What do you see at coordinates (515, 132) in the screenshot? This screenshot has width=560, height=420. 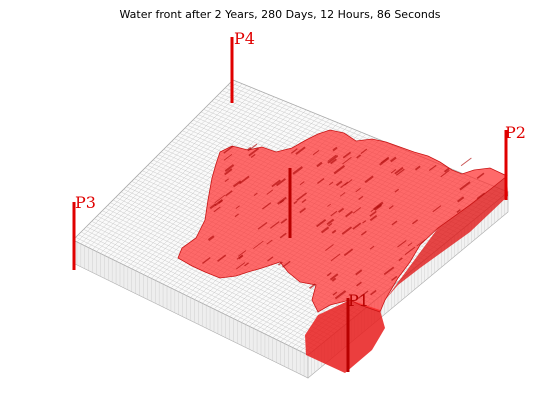 I see `well-p2-label: P2` at bounding box center [515, 132].